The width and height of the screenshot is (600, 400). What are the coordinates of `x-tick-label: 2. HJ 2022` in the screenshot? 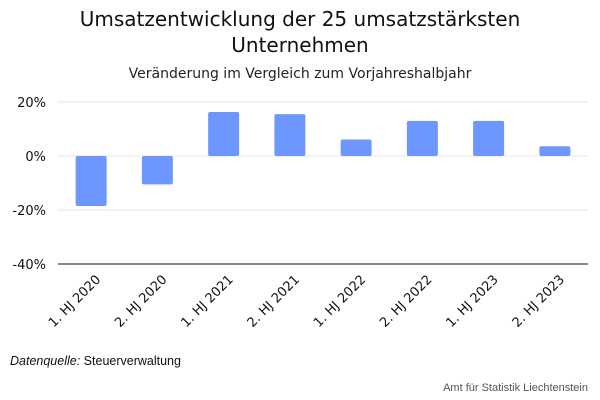 It's located at (406, 301).